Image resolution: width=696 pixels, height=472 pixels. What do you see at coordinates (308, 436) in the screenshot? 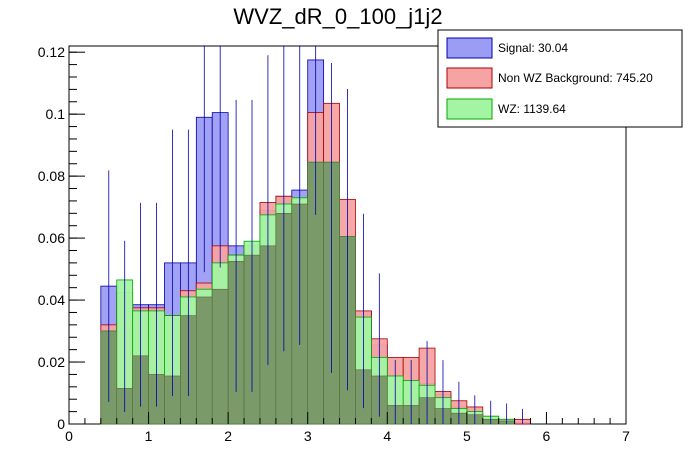
I see `x-tick-label-3: 3` at bounding box center [308, 436].